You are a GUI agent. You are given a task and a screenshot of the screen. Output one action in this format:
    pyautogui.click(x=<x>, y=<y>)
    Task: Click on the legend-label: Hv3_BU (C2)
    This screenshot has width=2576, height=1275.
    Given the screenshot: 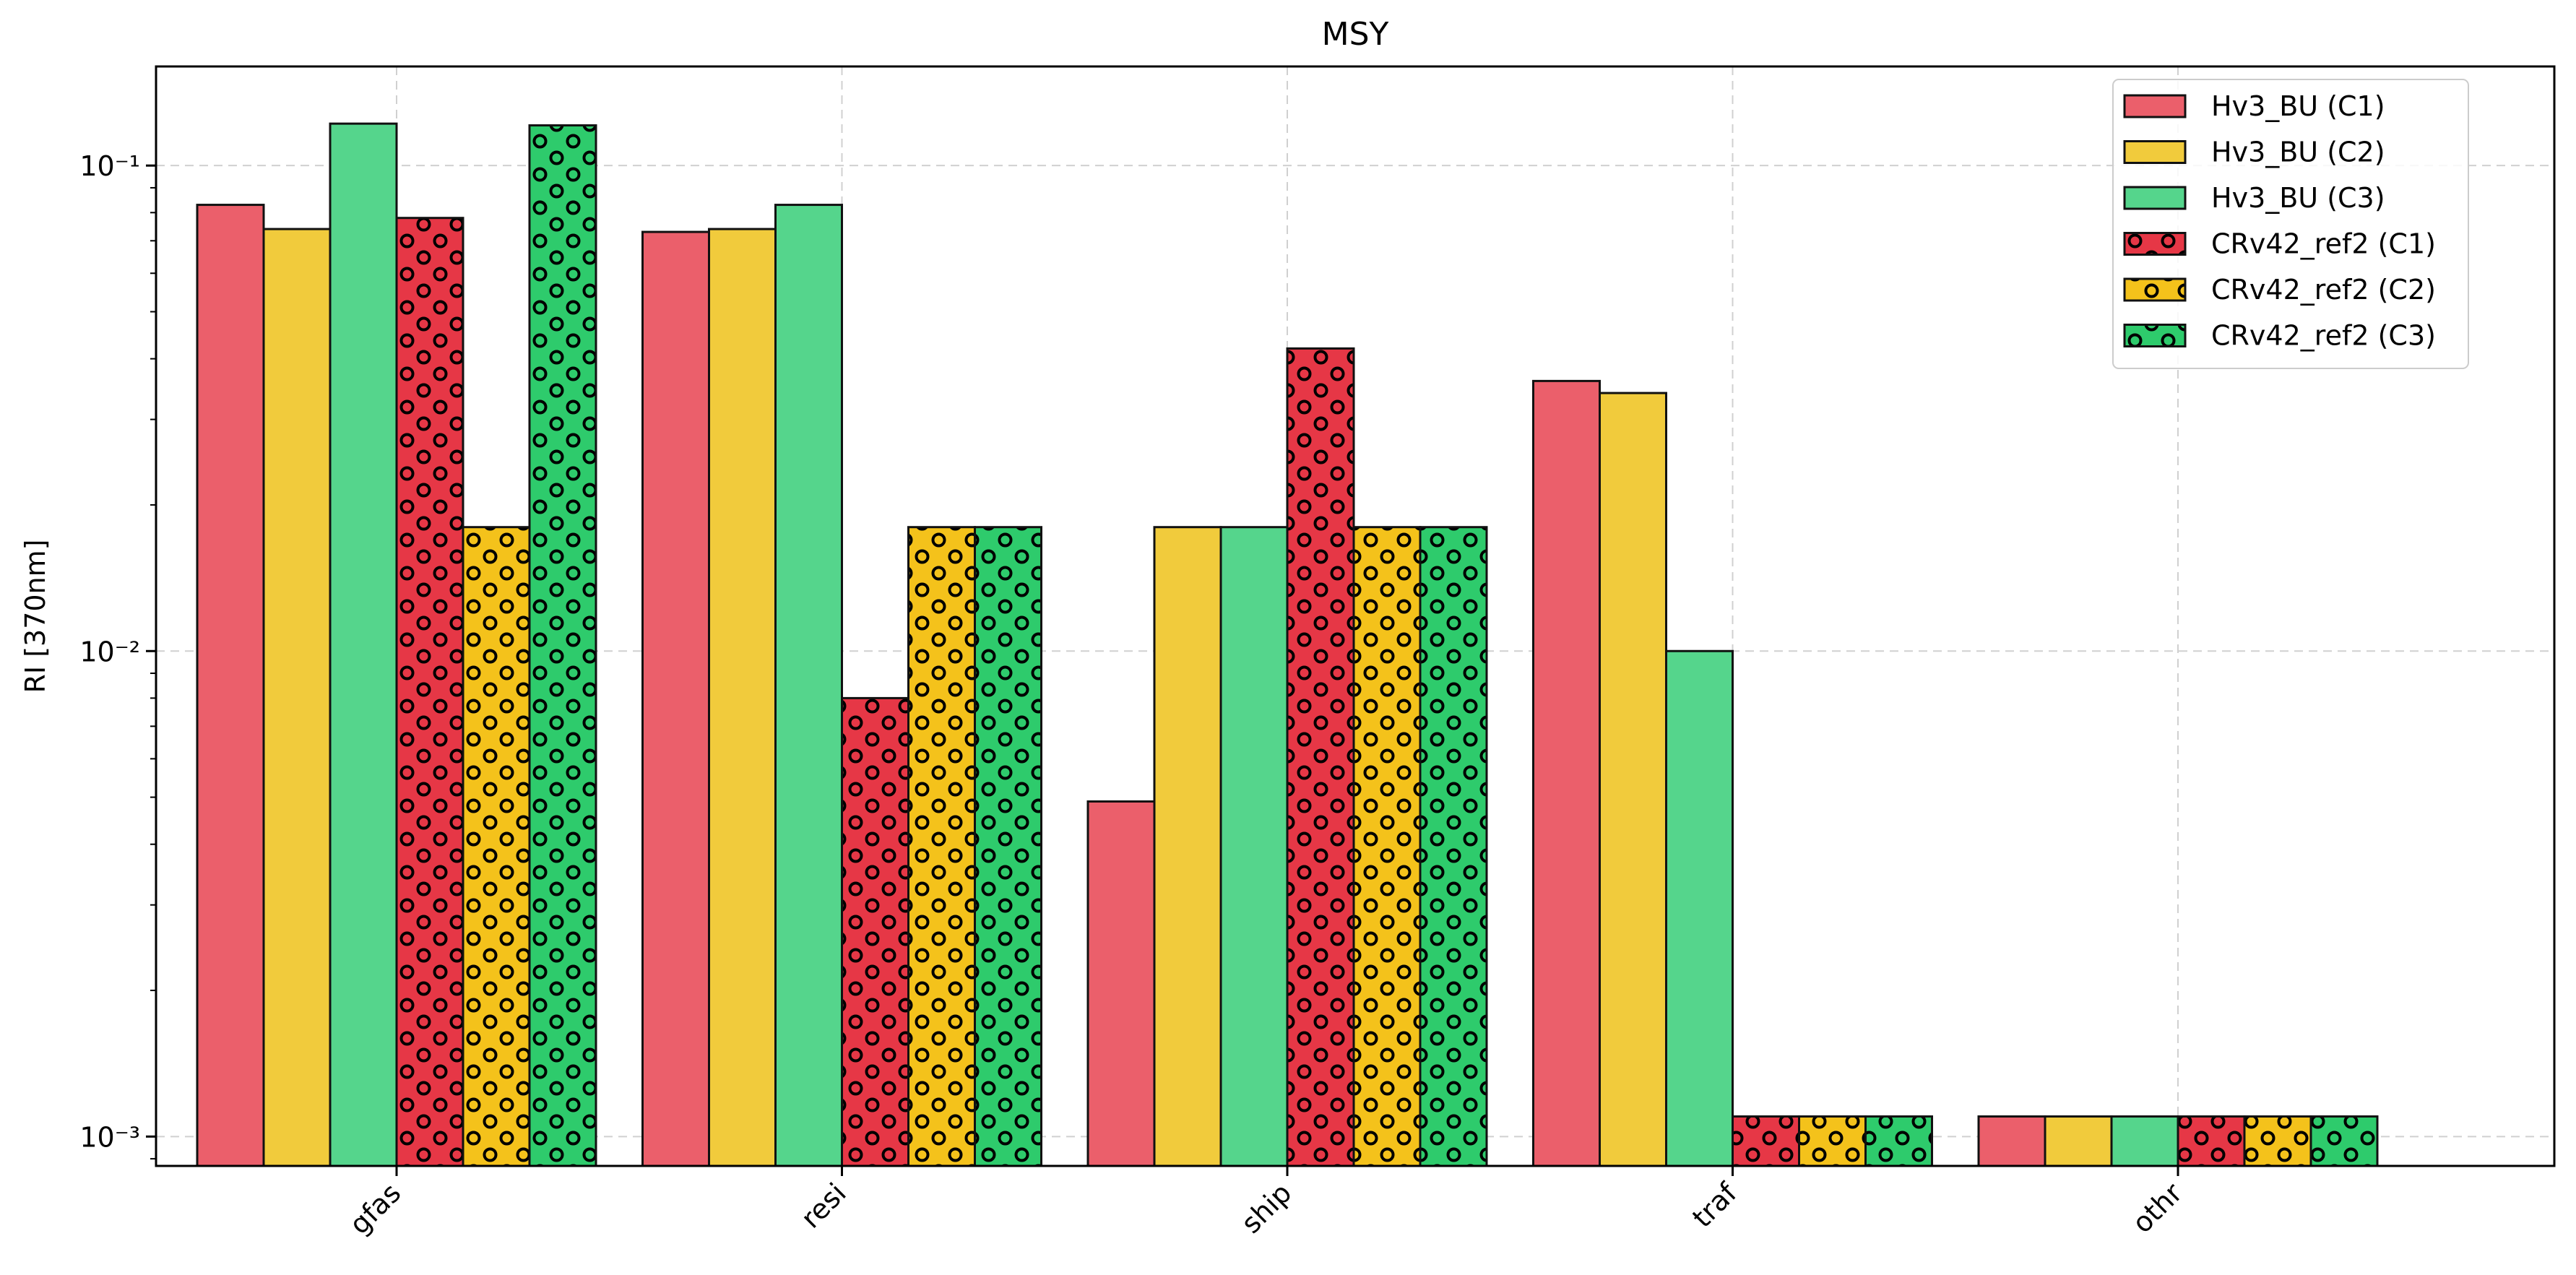 What is the action you would take?
    pyautogui.click(x=2298, y=152)
    